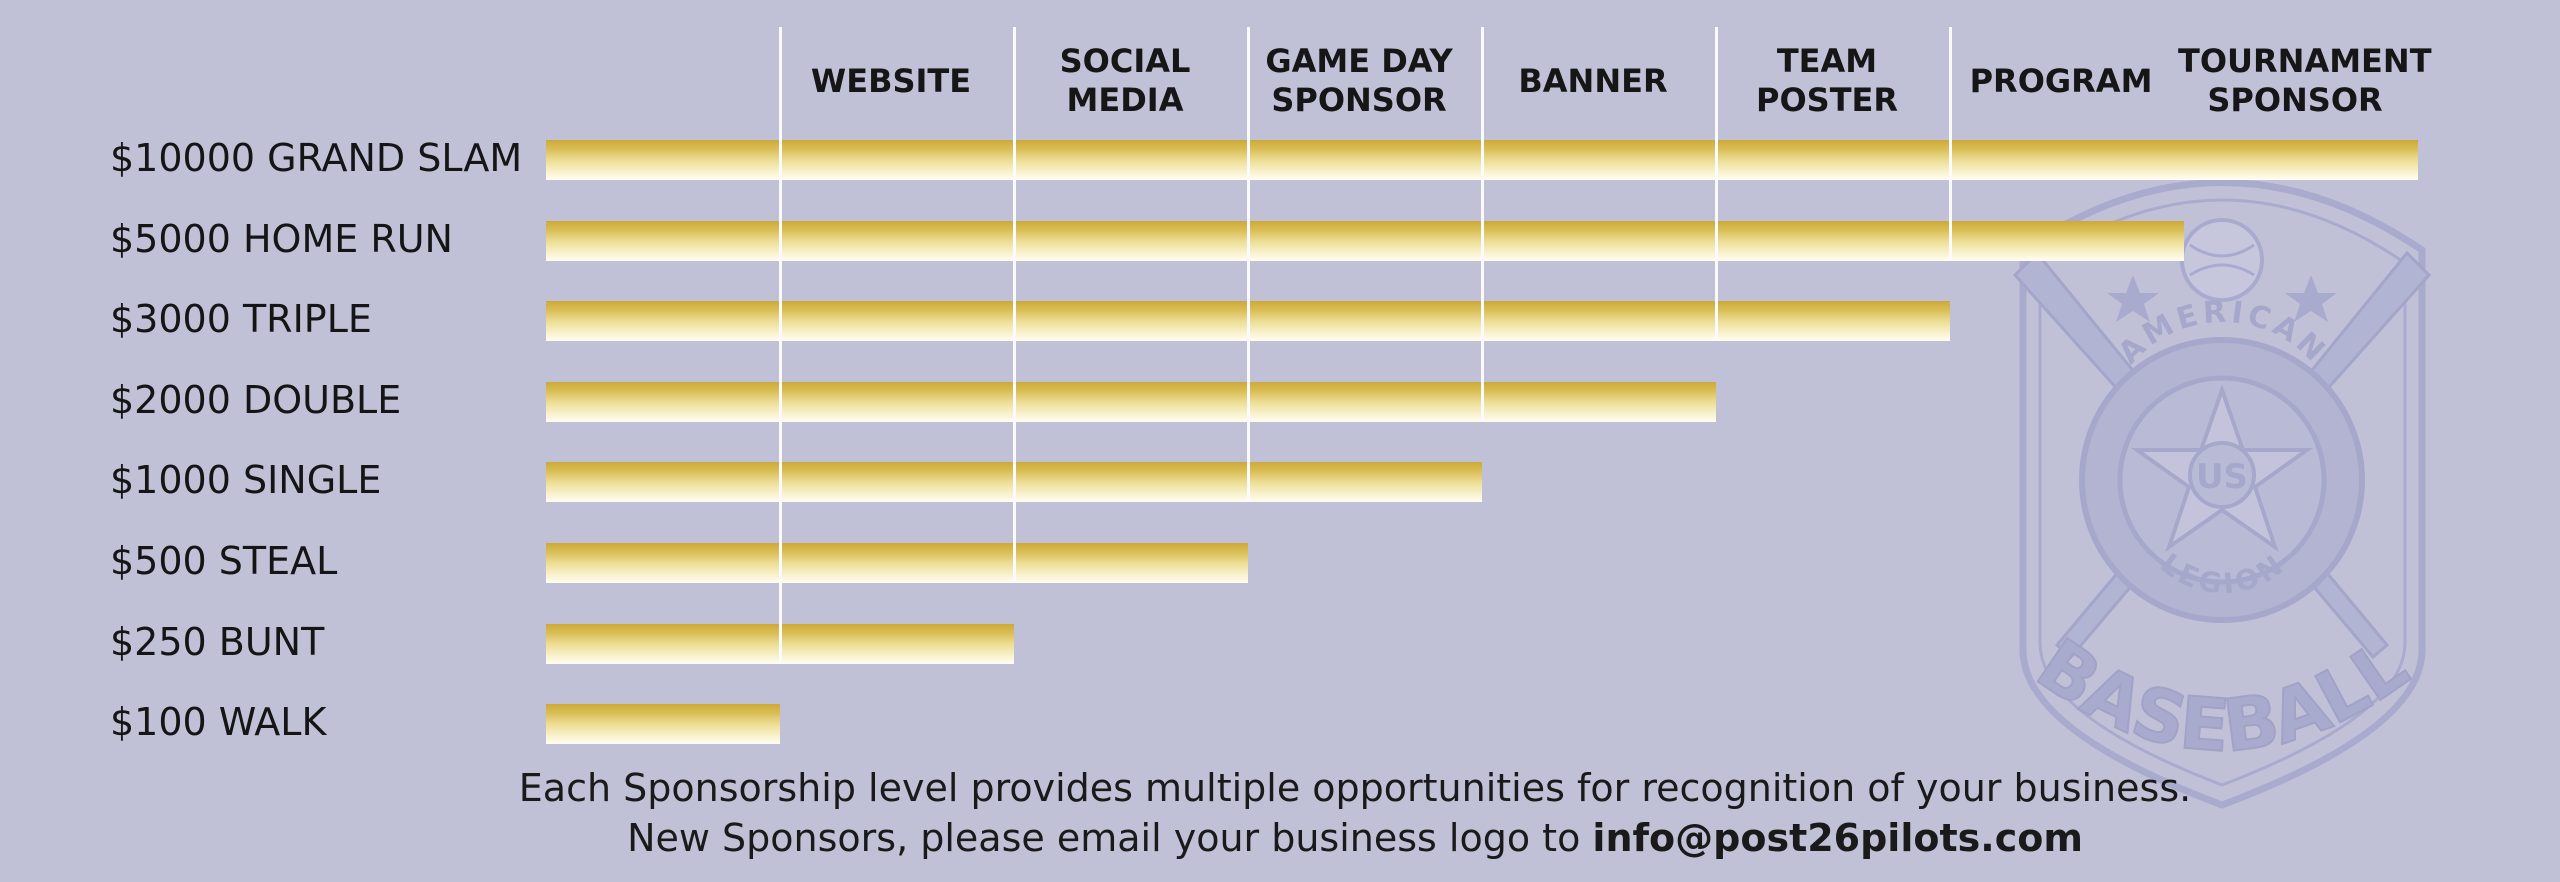  What do you see at coordinates (217, 641) in the screenshot?
I see `tier-label: $250 BUNT` at bounding box center [217, 641].